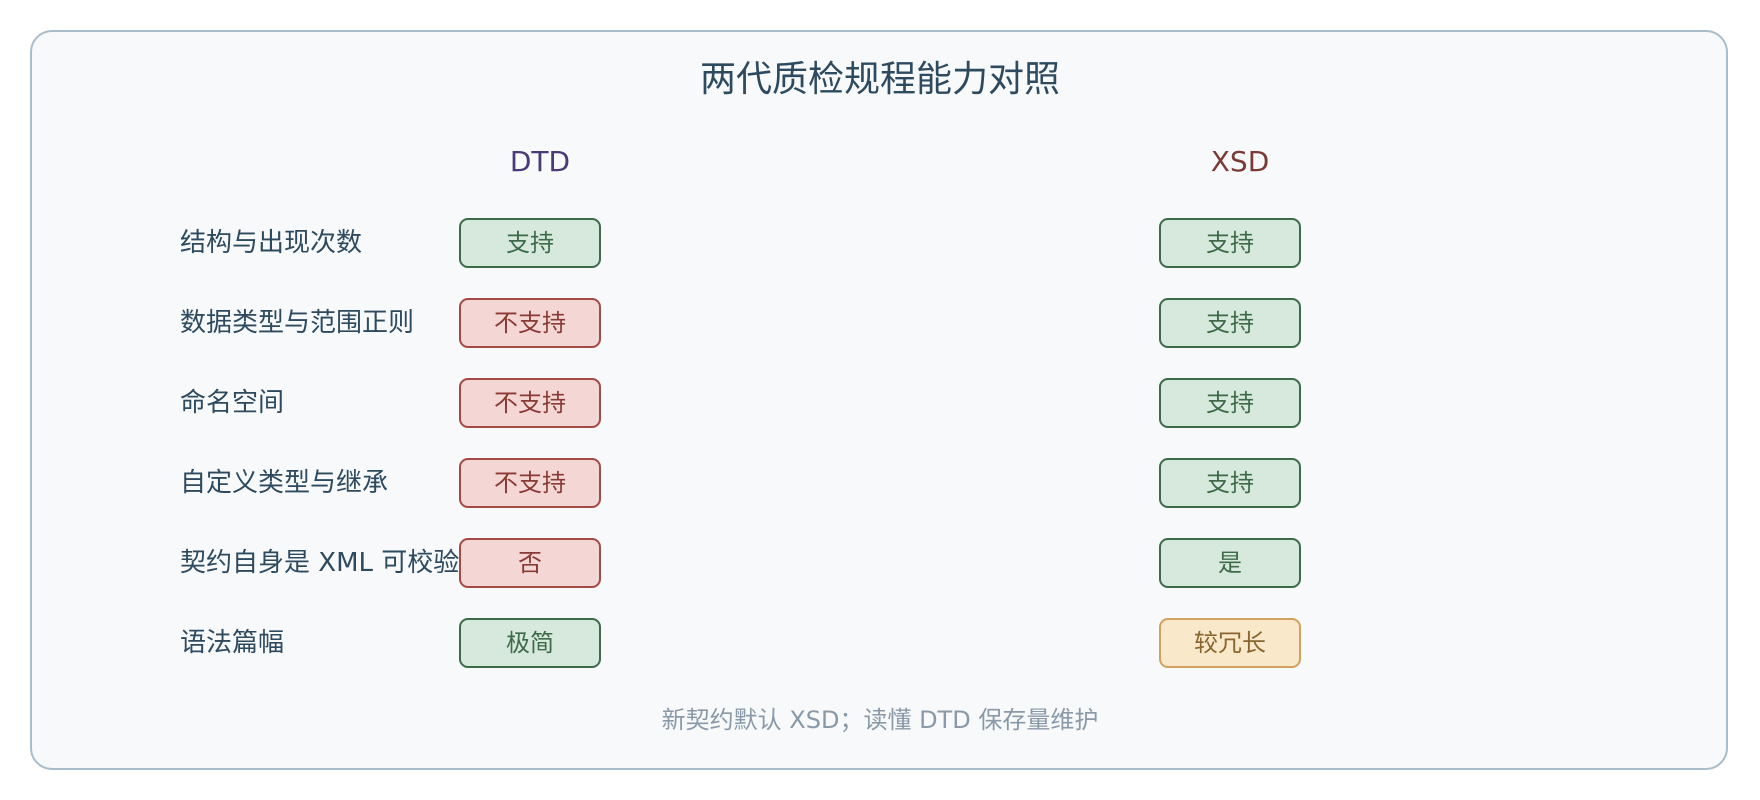 The image size is (1760, 800). I want to click on xsd-badge-syntax-length: 较冗长, so click(1230, 643).